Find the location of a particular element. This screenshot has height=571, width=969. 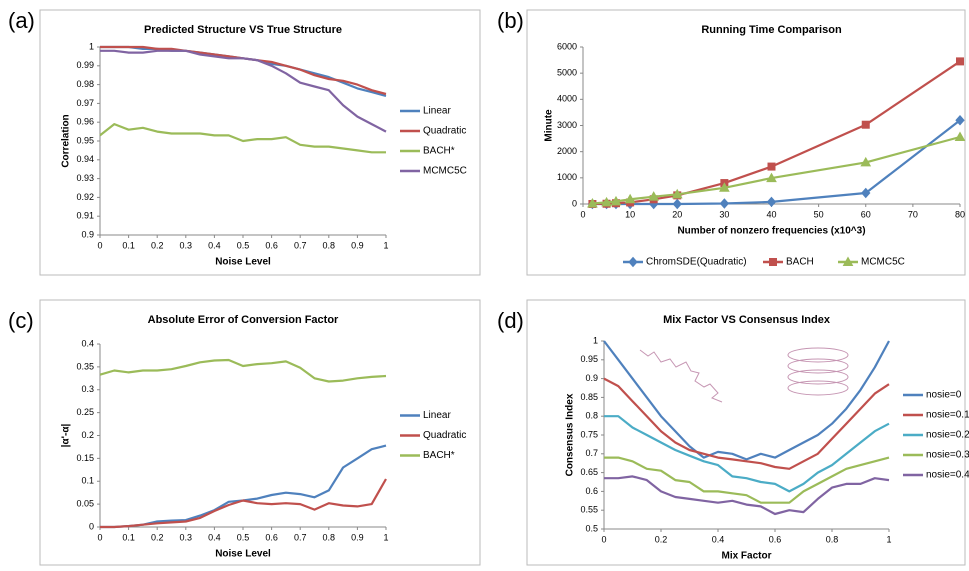

y-tick-label: 0.98 is located at coordinates (85, 84).